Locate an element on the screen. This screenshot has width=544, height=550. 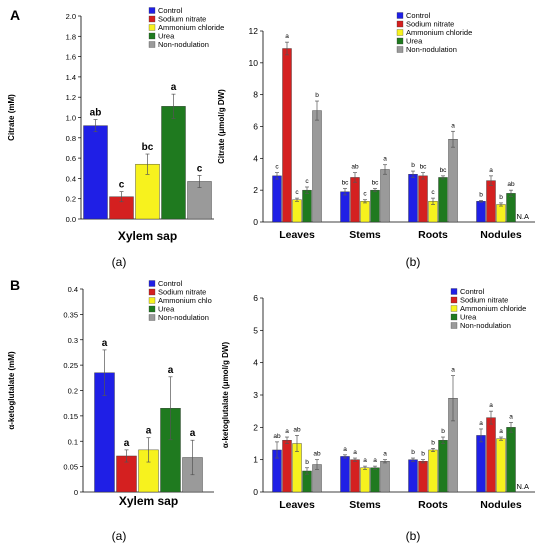
y-tick-label: 8 is located at coordinates (255, 95).